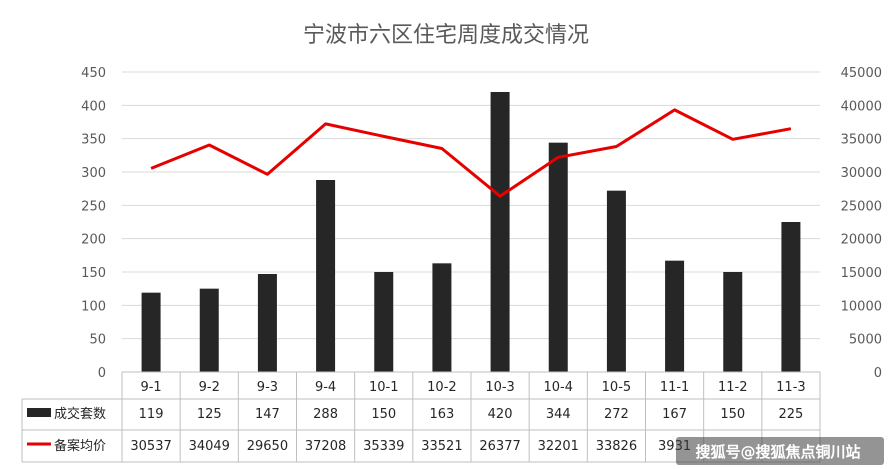 This screenshot has height=469, width=892. I want to click on table-cell: 32201, so click(558, 446).